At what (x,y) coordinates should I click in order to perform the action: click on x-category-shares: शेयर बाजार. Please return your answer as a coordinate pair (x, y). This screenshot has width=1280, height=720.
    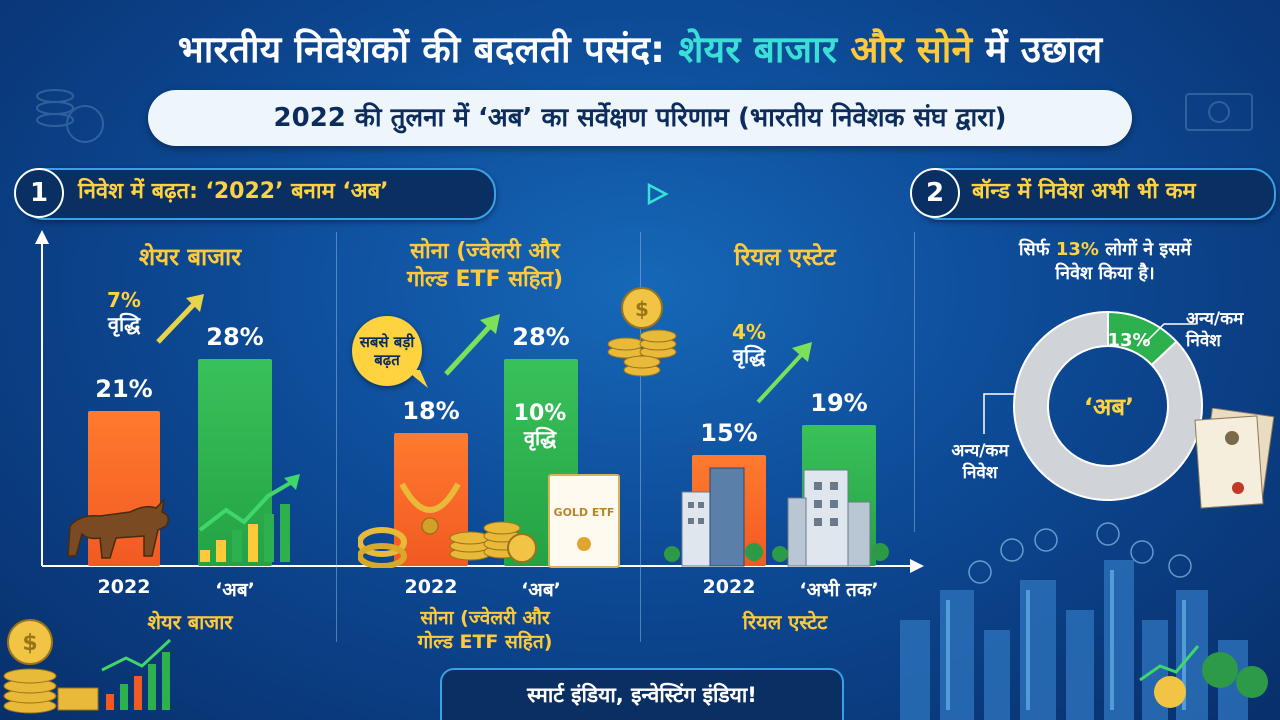
    Looking at the image, I should click on (190, 622).